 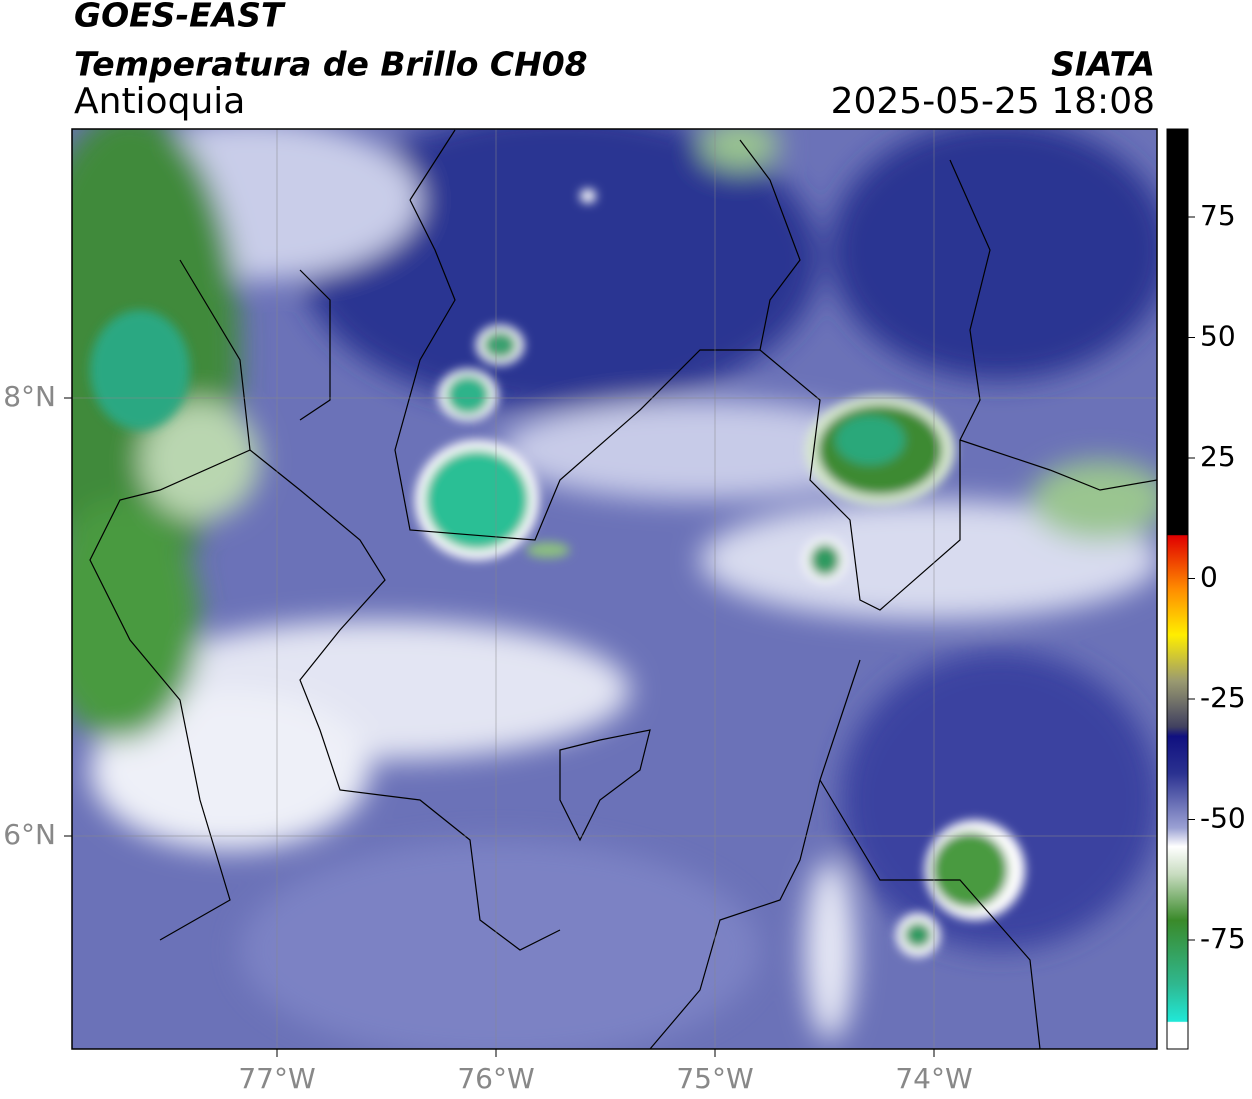 I want to click on colorbar-label: 0, so click(x=1209, y=577).